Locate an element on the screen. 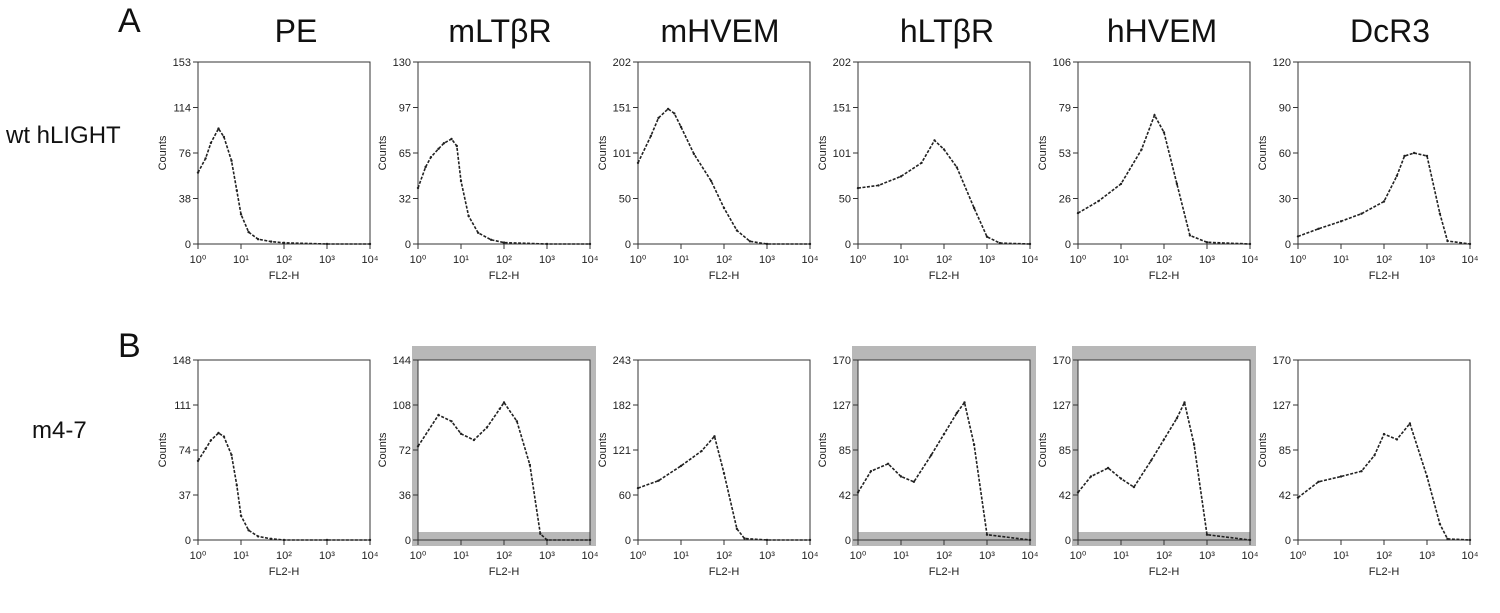  column-header-dcr3: DcR3 is located at coordinates (1390, 31).